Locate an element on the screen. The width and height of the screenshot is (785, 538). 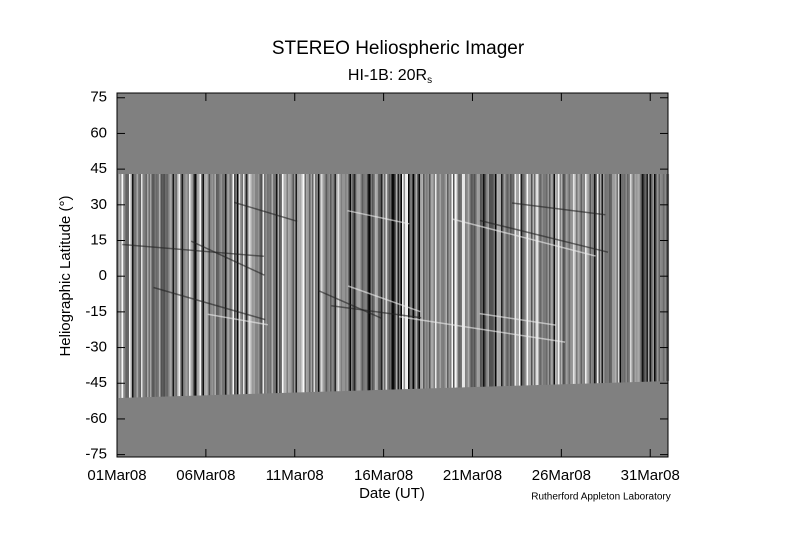
subtitle-text: HI-1B: 20R is located at coordinates (387, 75).